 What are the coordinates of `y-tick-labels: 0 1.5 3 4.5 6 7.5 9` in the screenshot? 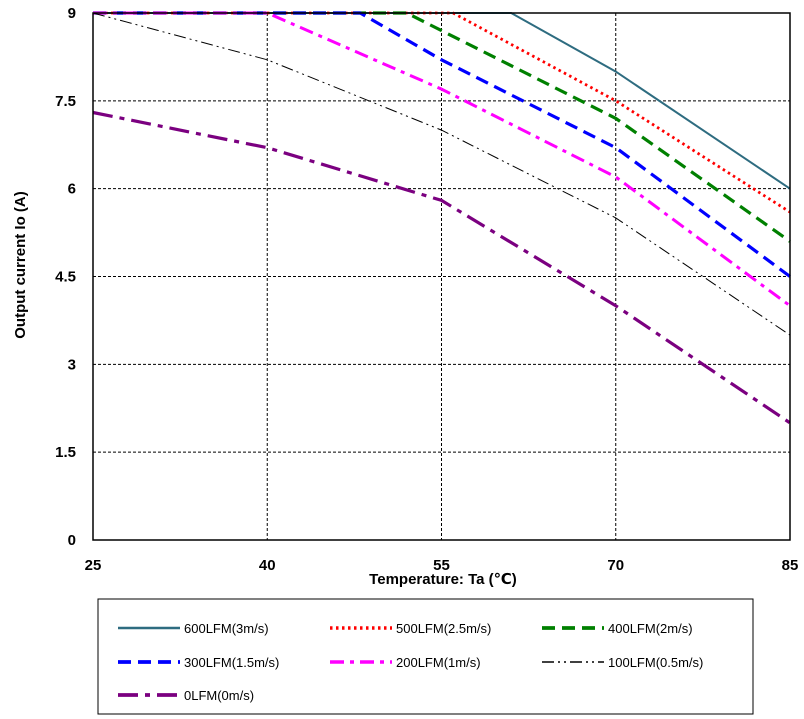 It's located at (65, 277).